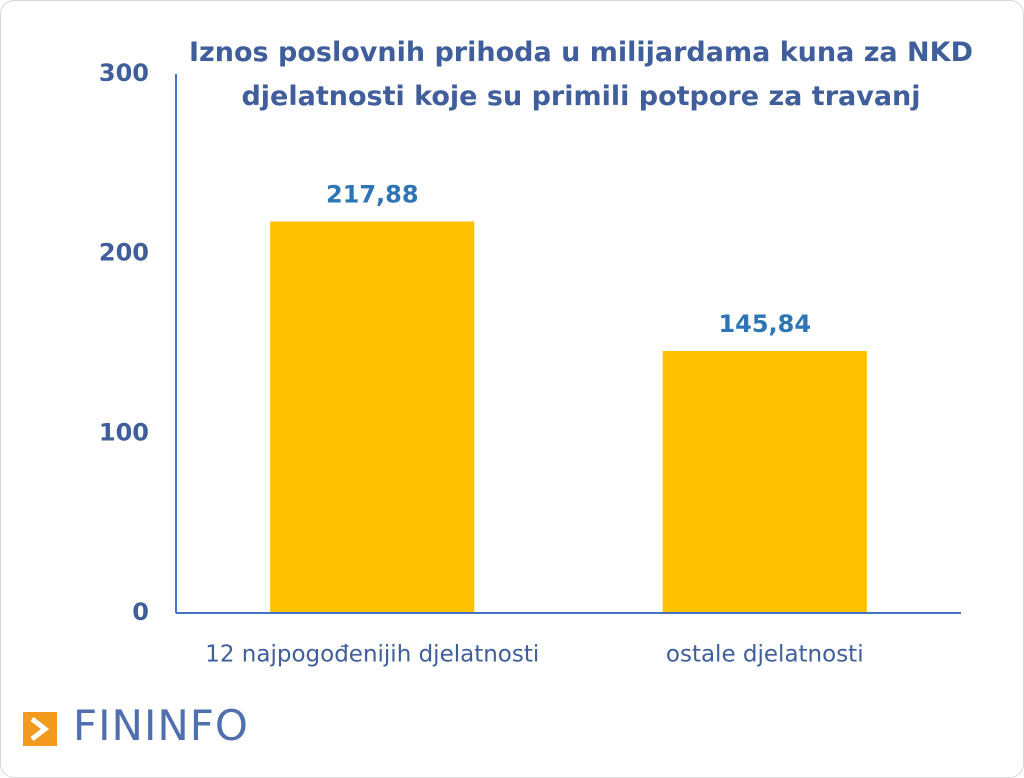 This screenshot has width=1024, height=778. I want to click on x-tick-label: 12 najpogođenijih djelatnosti, so click(372, 655).